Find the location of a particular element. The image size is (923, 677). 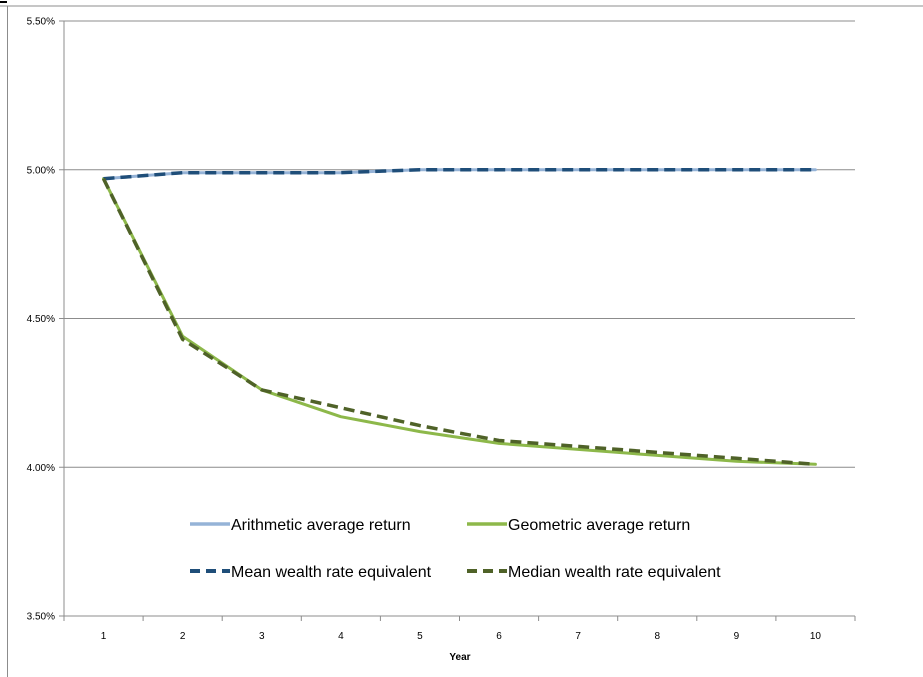

x-tick-label: 10 is located at coordinates (816, 636).